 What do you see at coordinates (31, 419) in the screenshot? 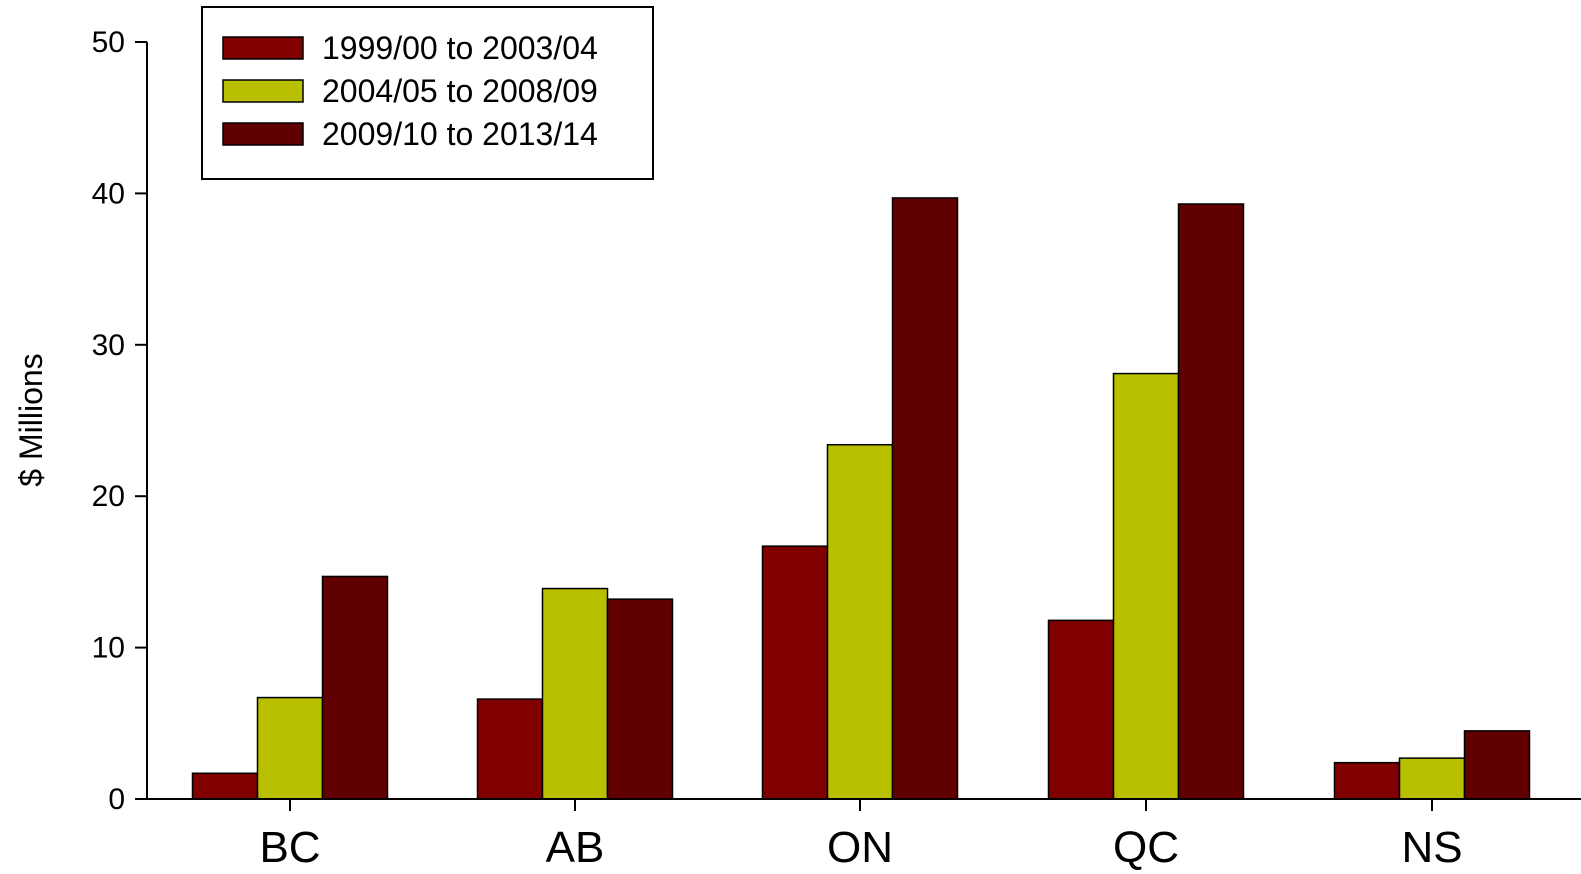
I see `y-axis-title: $ Millions` at bounding box center [31, 419].